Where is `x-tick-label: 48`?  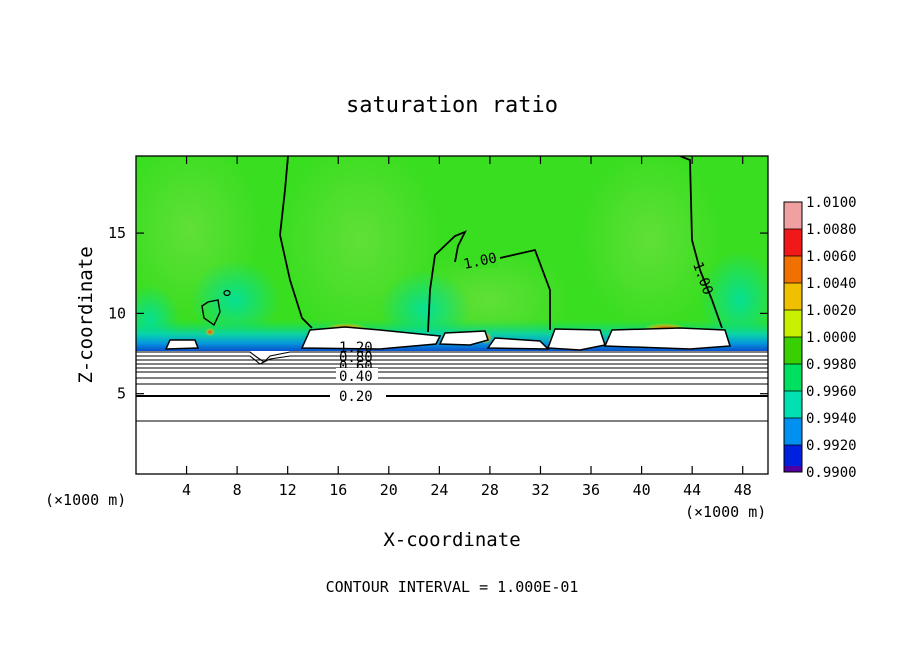
x-tick-label: 48 is located at coordinates (743, 490).